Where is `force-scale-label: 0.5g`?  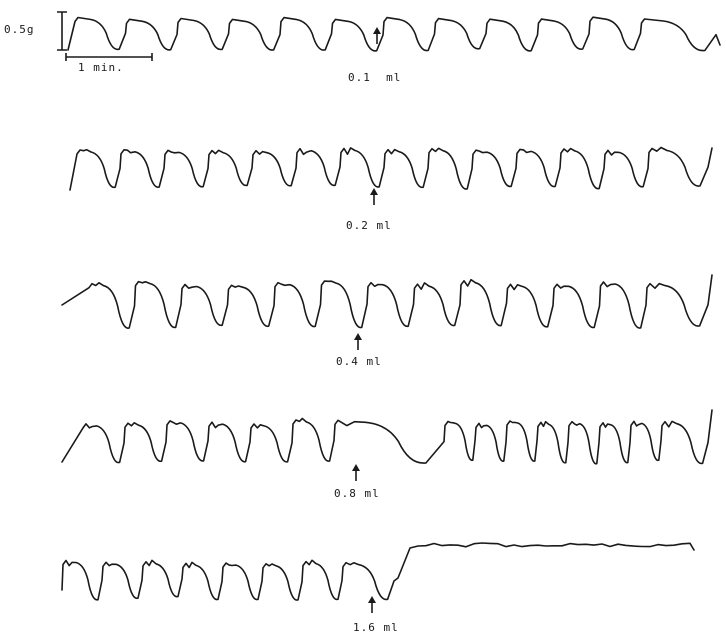
force-scale-label: 0.5g is located at coordinates (19, 29).